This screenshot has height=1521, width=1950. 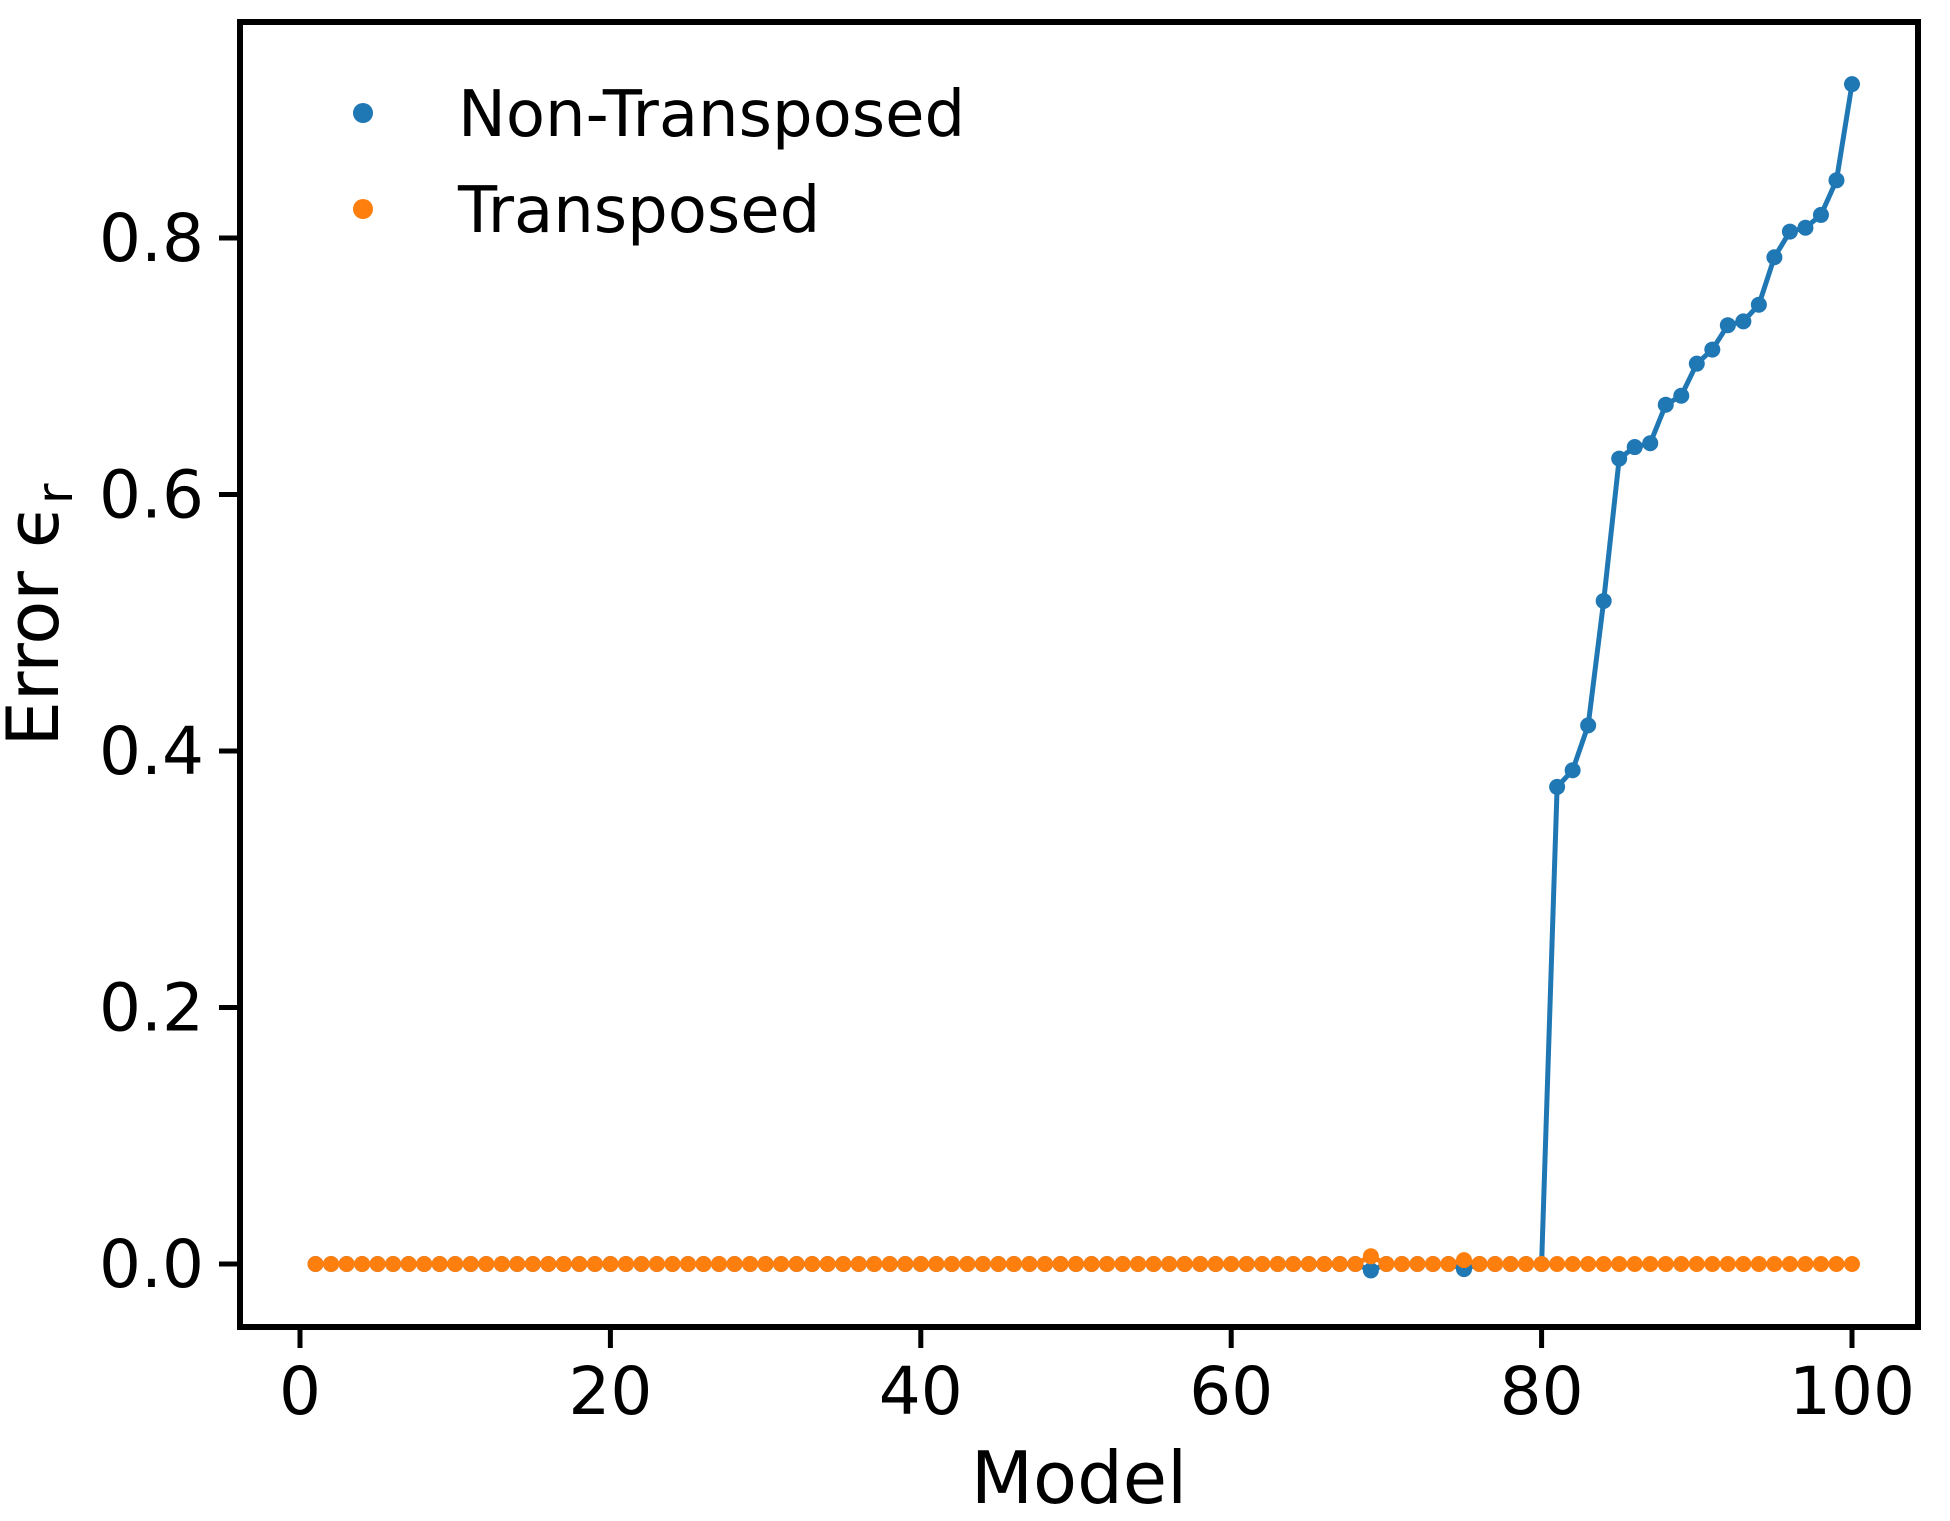 What do you see at coordinates (638, 211) in the screenshot?
I see `legend-label-transposed: Transposed` at bounding box center [638, 211].